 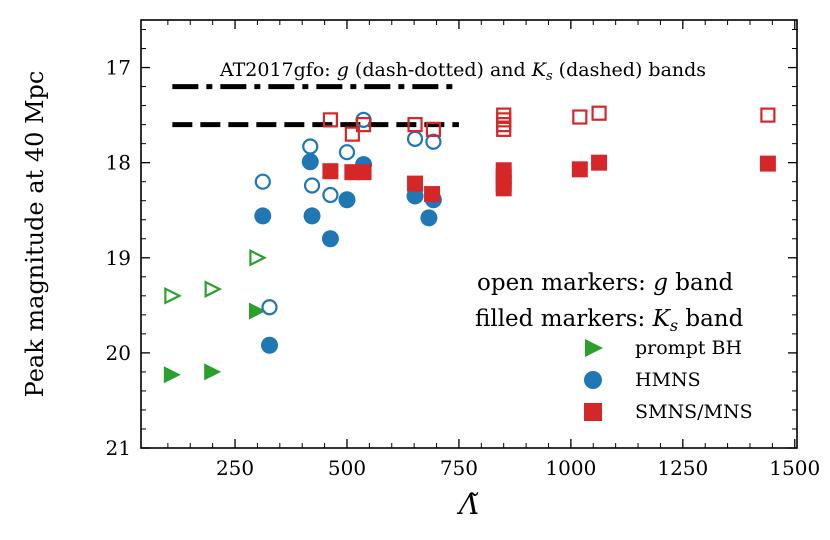 I want to click on x-tick-label: 1000, so click(x=570, y=468).